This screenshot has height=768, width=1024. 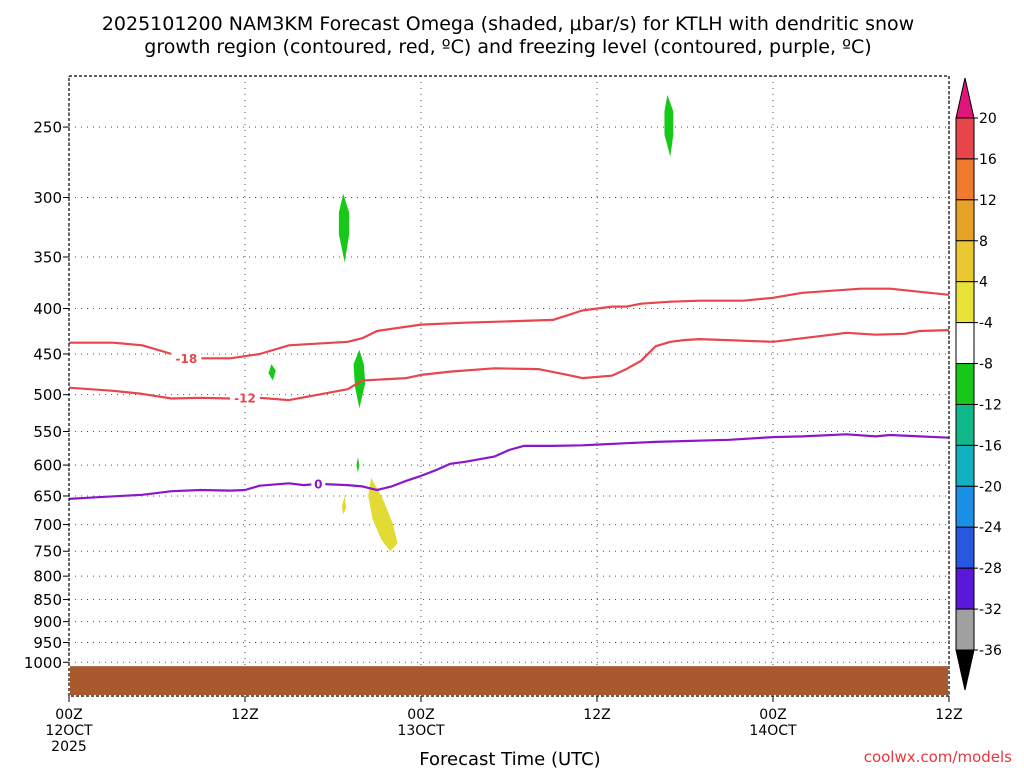 What do you see at coordinates (990, 610) in the screenshot?
I see `colorbar-label: -32` at bounding box center [990, 610].